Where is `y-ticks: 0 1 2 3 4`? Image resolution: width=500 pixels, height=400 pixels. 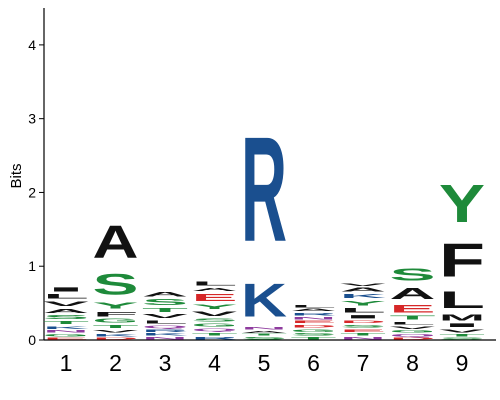
y-ticks: 0 1 2 3 4 is located at coordinates (36, 192).